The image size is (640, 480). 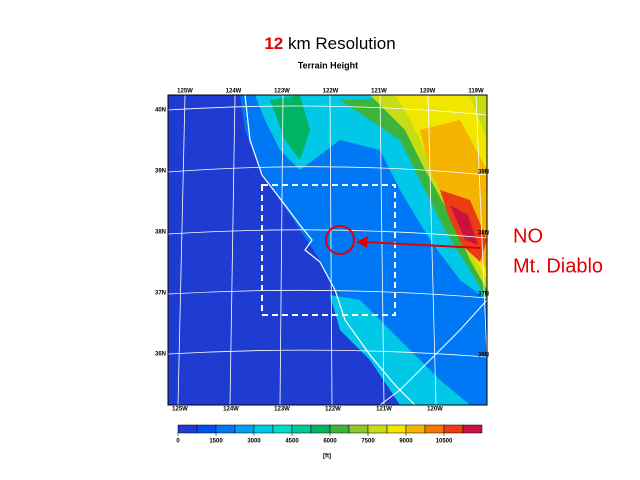 I want to click on top-label: 121W, so click(x=379, y=92).